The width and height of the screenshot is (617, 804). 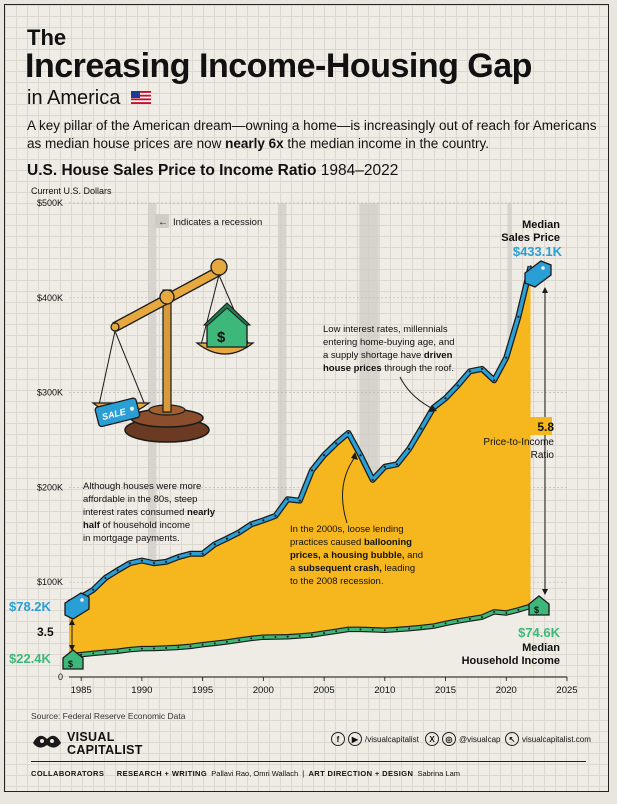 What do you see at coordinates (541, 225) in the screenshot?
I see `end-price-title-1: Median` at bounding box center [541, 225].